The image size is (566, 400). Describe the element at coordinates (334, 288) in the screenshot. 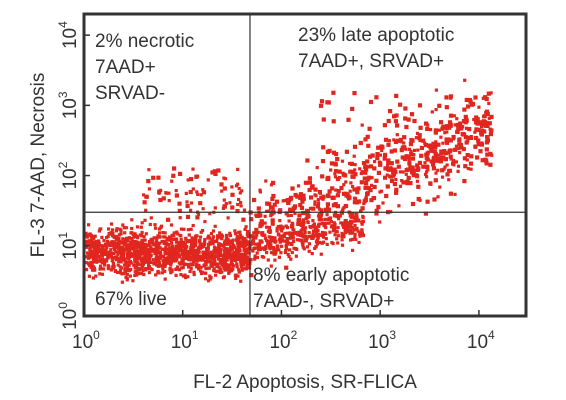

I see `quadrant-label-early-apoptotic: 8% early apoptotic 7AAD-, SRVAD+` at that location.